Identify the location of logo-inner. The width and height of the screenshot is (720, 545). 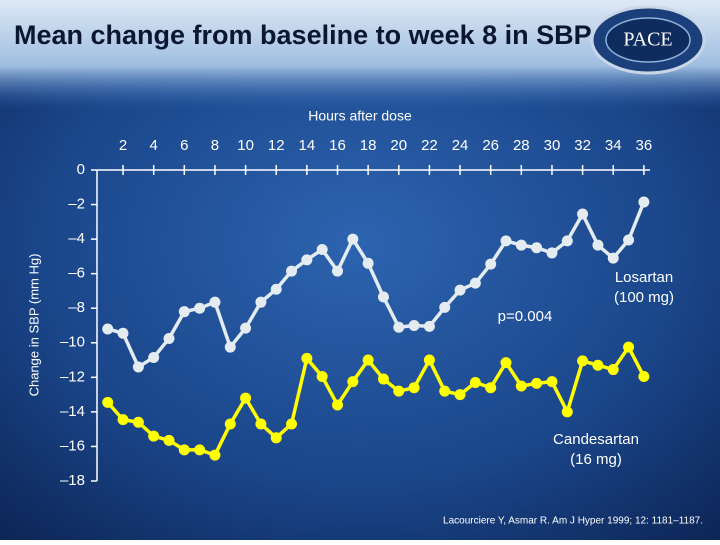
(648, 40).